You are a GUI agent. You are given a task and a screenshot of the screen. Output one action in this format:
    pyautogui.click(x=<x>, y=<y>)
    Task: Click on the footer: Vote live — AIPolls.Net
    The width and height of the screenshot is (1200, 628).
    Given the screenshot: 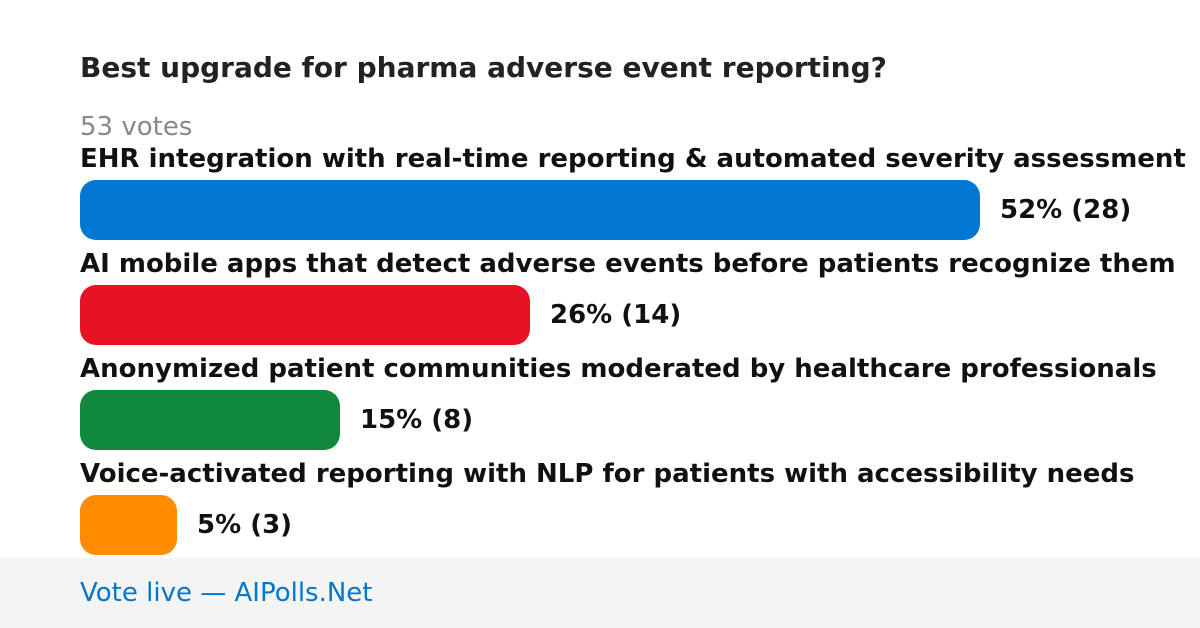 What is the action you would take?
    pyautogui.click(x=600, y=593)
    